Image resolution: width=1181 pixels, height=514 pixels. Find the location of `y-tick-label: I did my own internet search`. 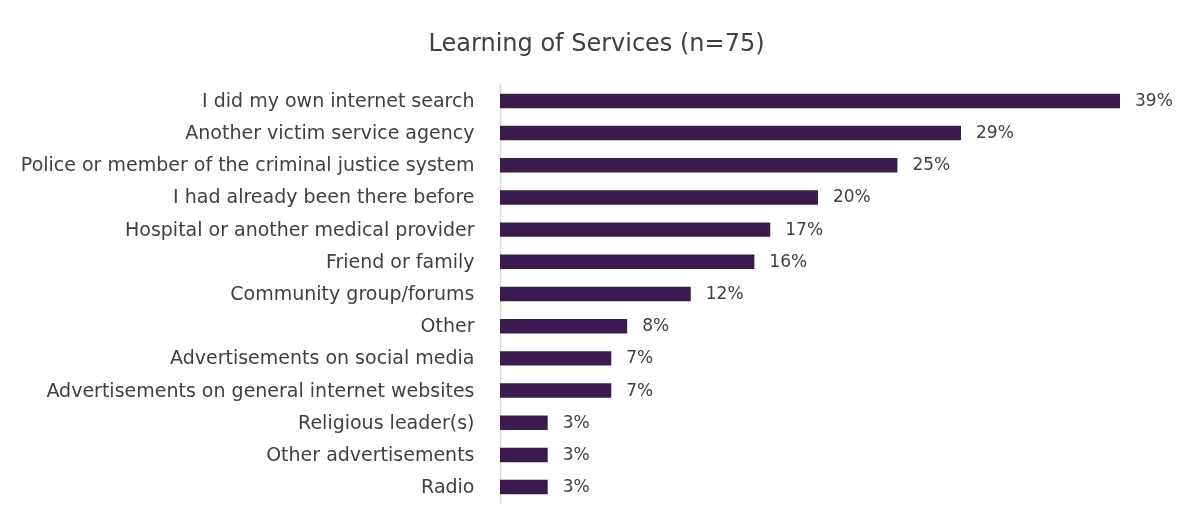

y-tick-label: I did my own internet search is located at coordinates (338, 99).